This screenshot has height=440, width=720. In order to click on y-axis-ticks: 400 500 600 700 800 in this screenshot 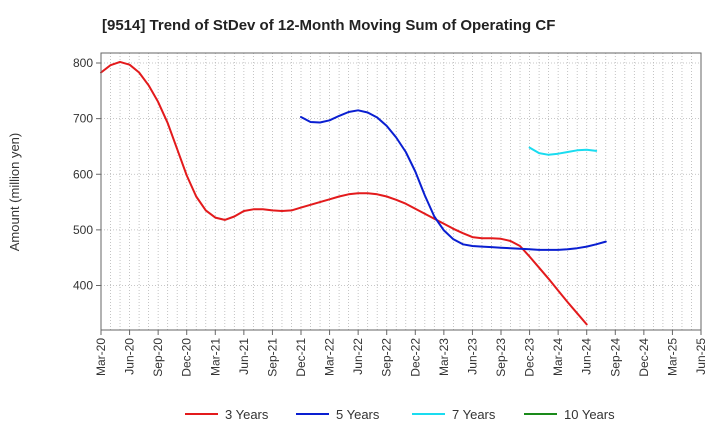, I will do `click(87, 174)`.